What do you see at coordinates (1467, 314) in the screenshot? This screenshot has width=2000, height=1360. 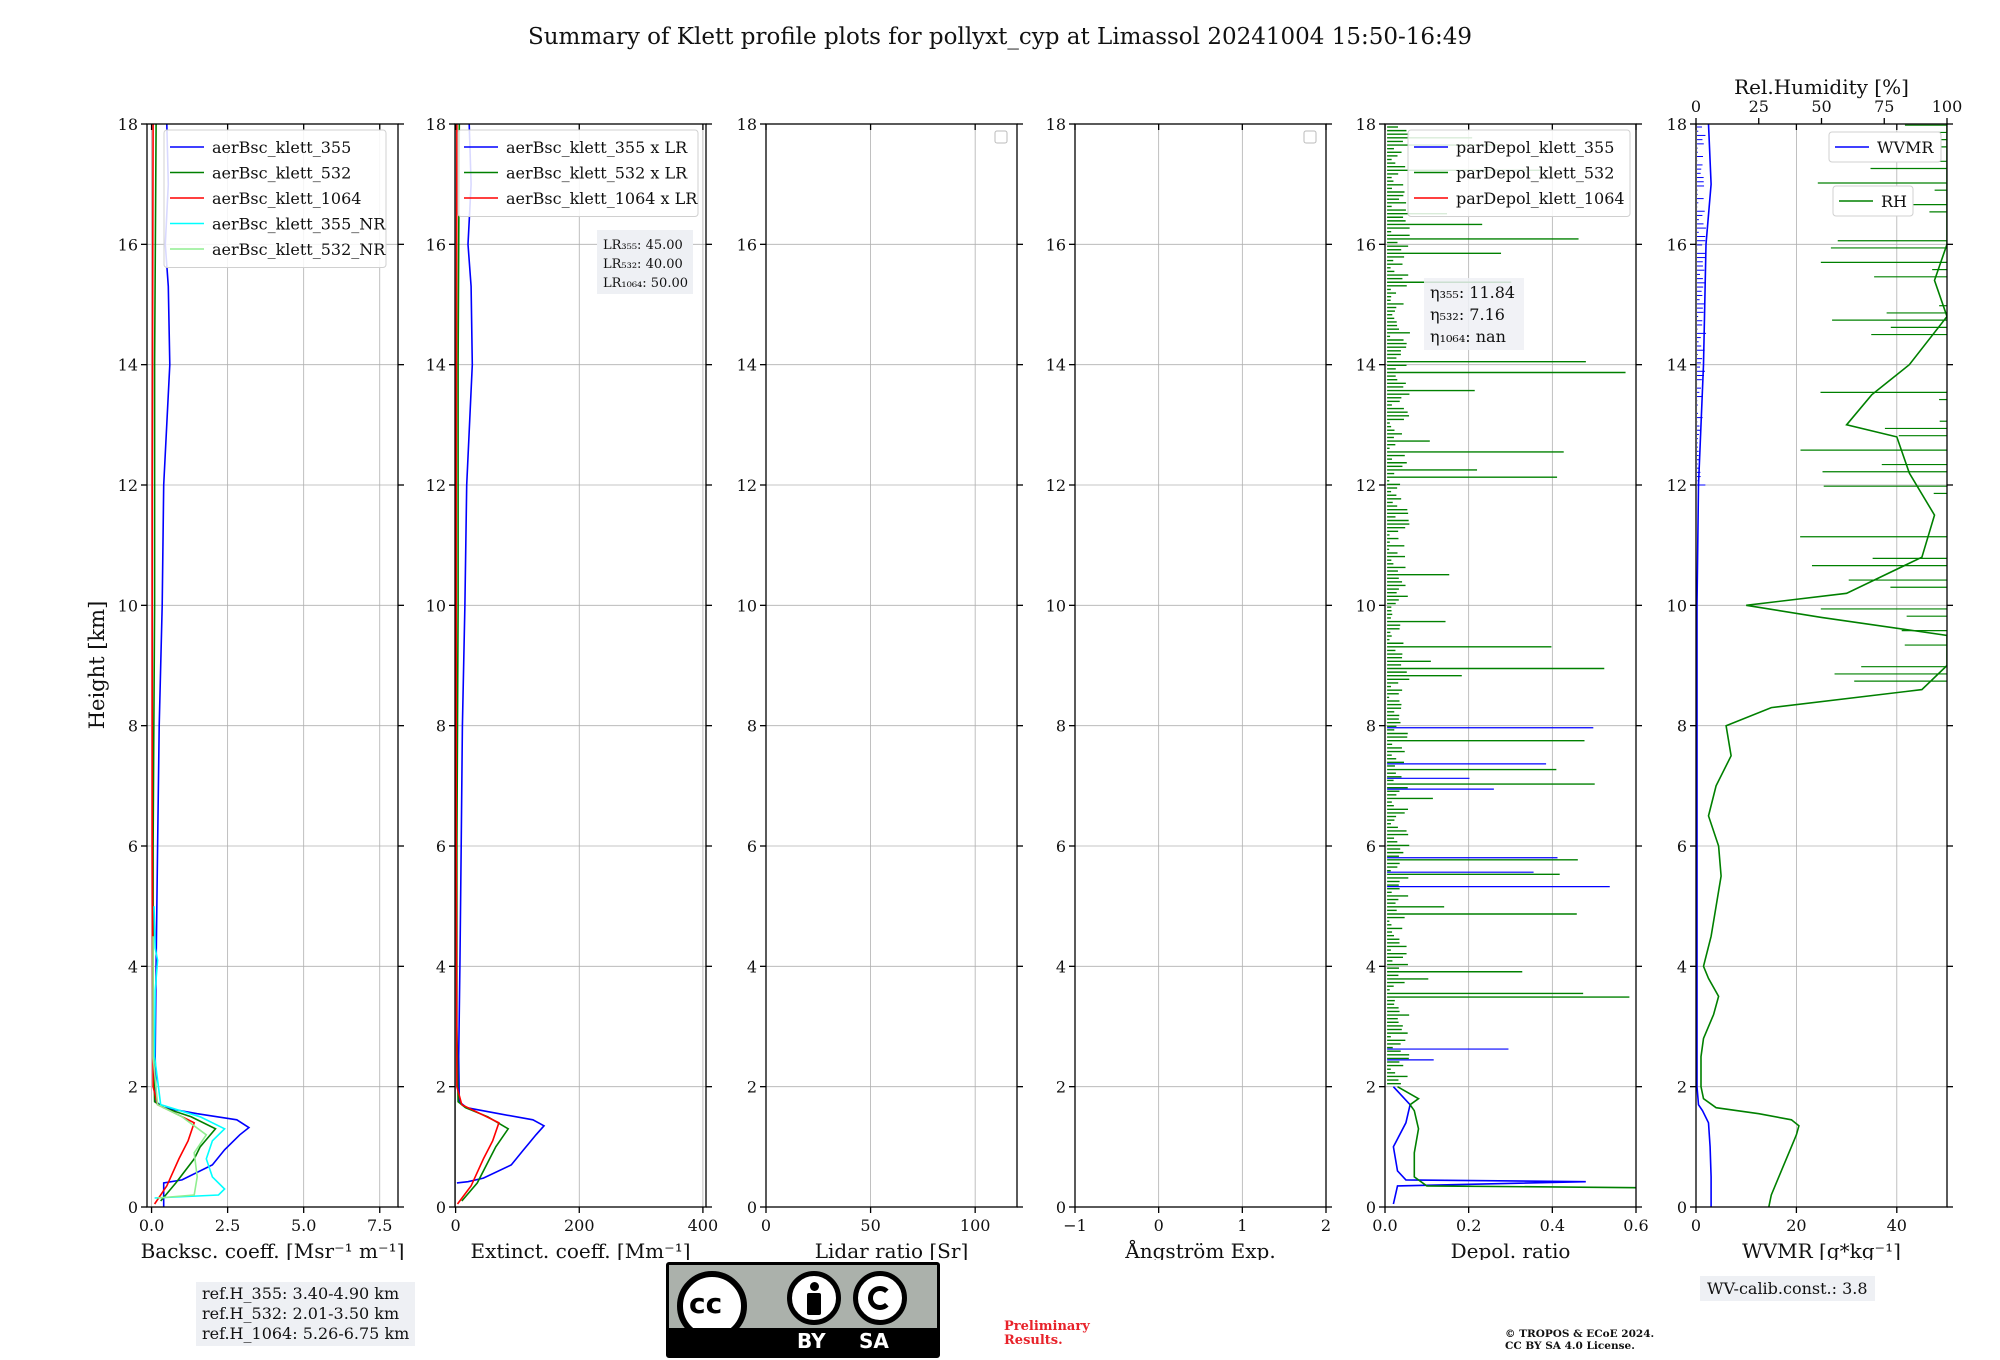 I see `eta-annotation-line: η₅₃₂: 7.16` at bounding box center [1467, 314].